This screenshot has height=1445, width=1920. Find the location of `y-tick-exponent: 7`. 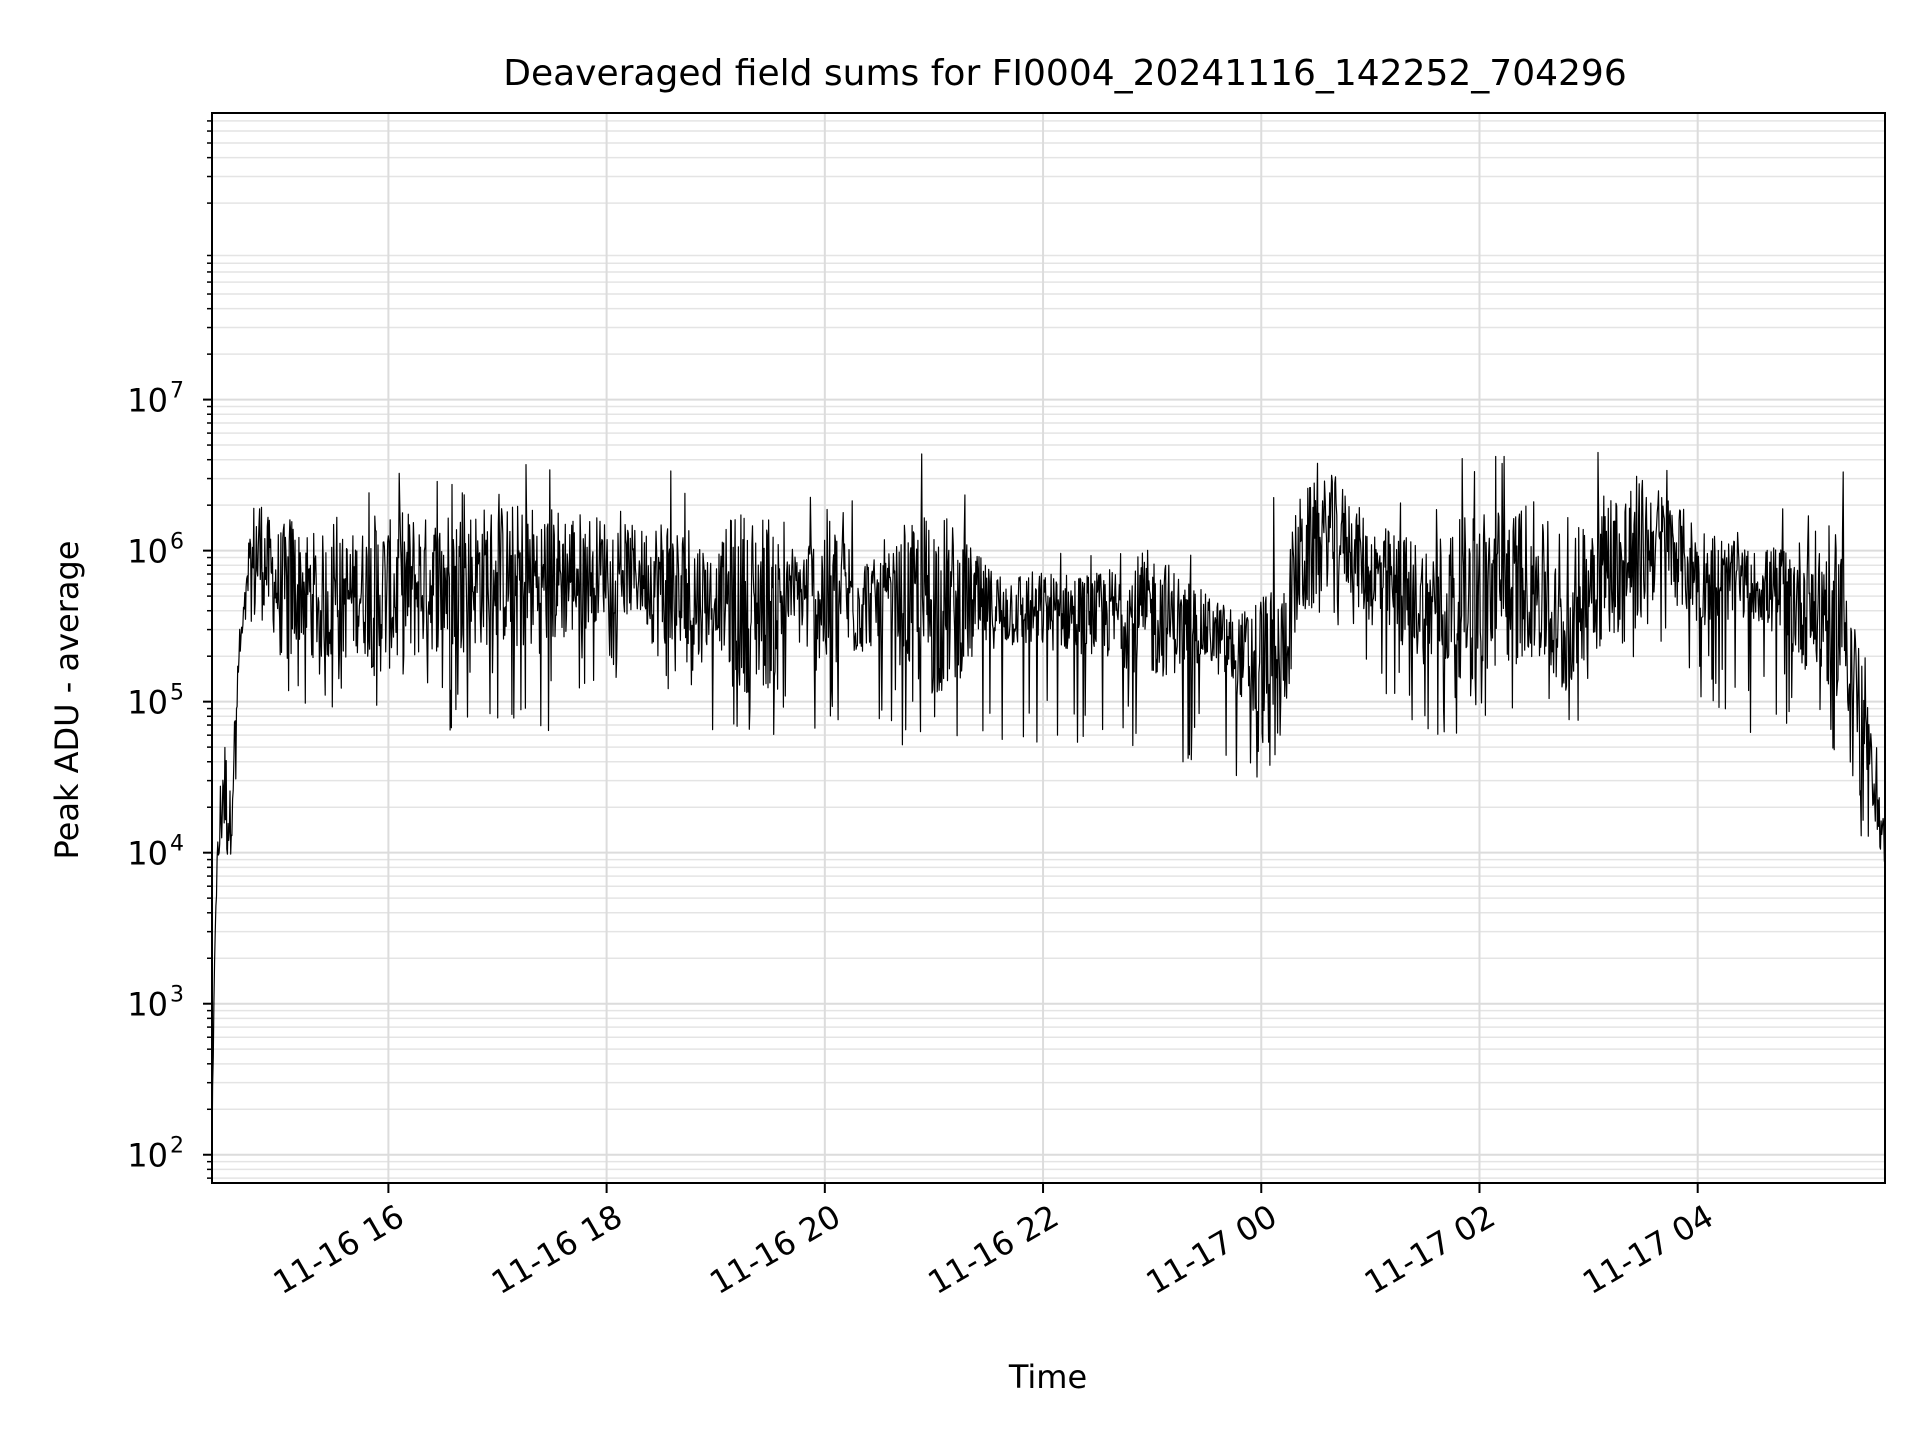

y-tick-exponent: 7 is located at coordinates (177, 391).